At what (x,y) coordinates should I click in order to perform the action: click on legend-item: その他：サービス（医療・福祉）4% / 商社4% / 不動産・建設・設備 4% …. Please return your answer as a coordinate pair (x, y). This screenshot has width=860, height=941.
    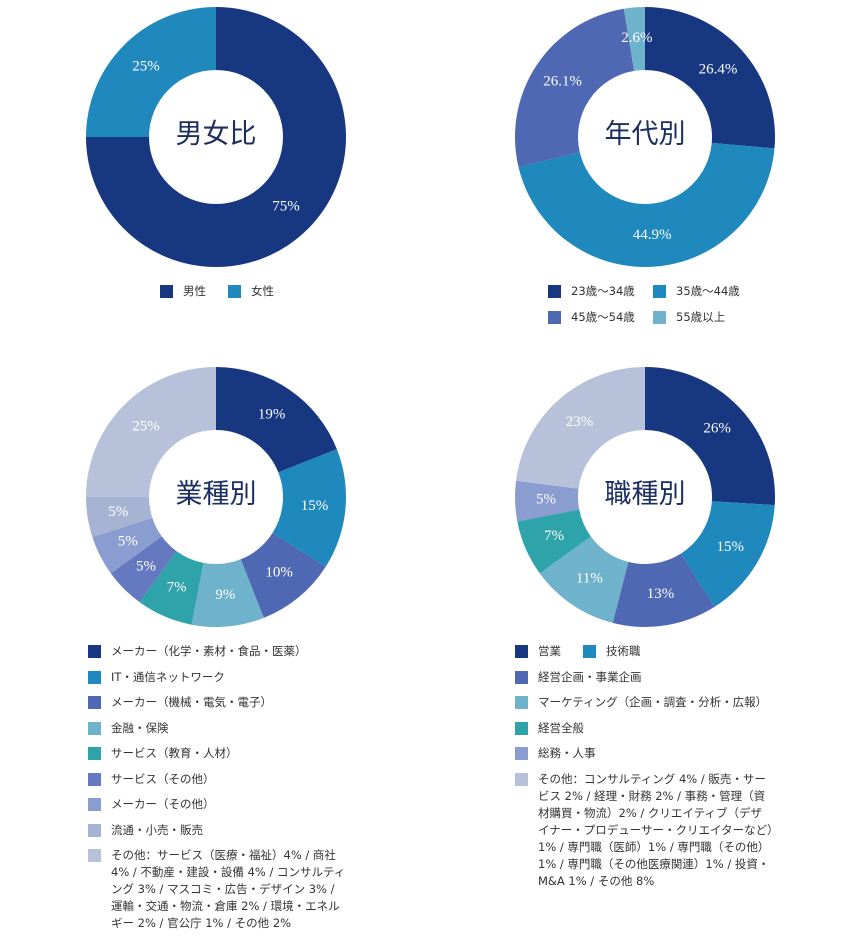
    Looking at the image, I should click on (217, 889).